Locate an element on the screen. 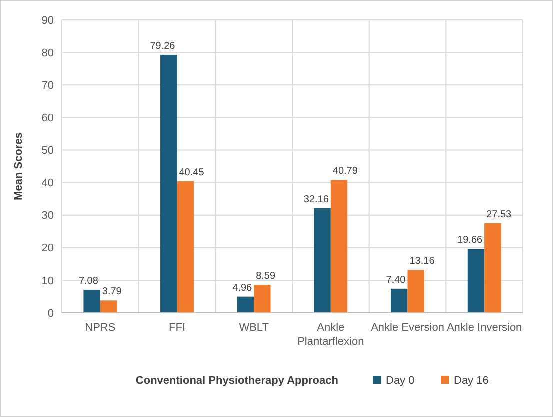 Image resolution: width=553 pixels, height=417 pixels. x-tick-label: Ankle Plantarflexion is located at coordinates (331, 335).